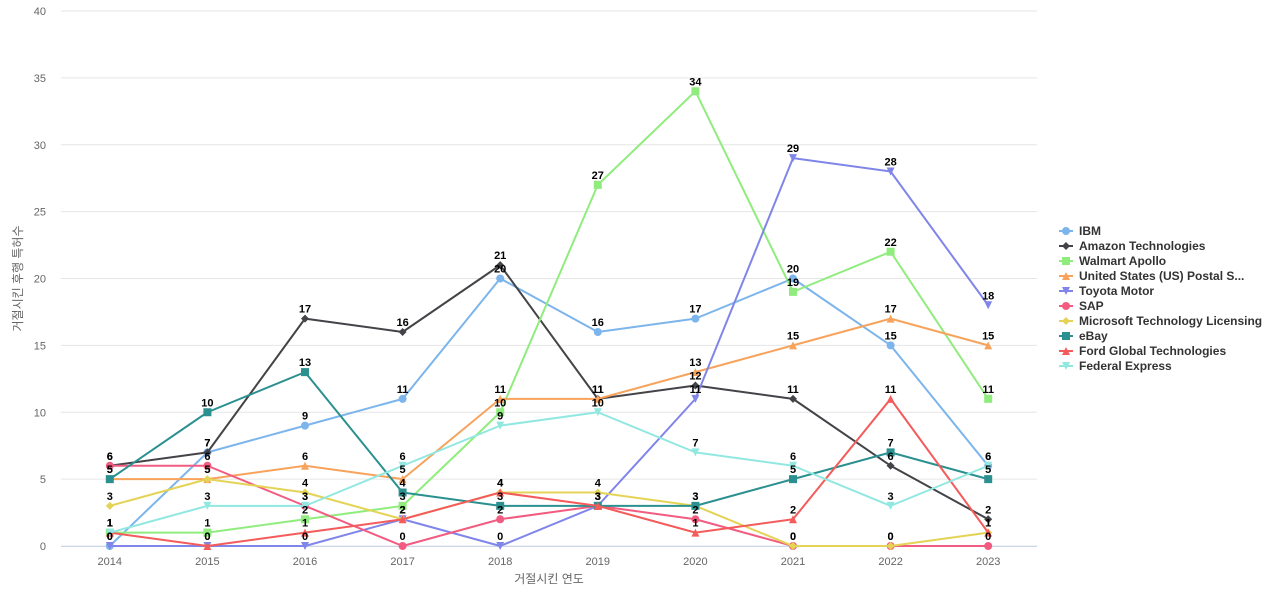  What do you see at coordinates (1142, 351) in the screenshot?
I see `legend-item: Ford Global Technologies` at bounding box center [1142, 351].